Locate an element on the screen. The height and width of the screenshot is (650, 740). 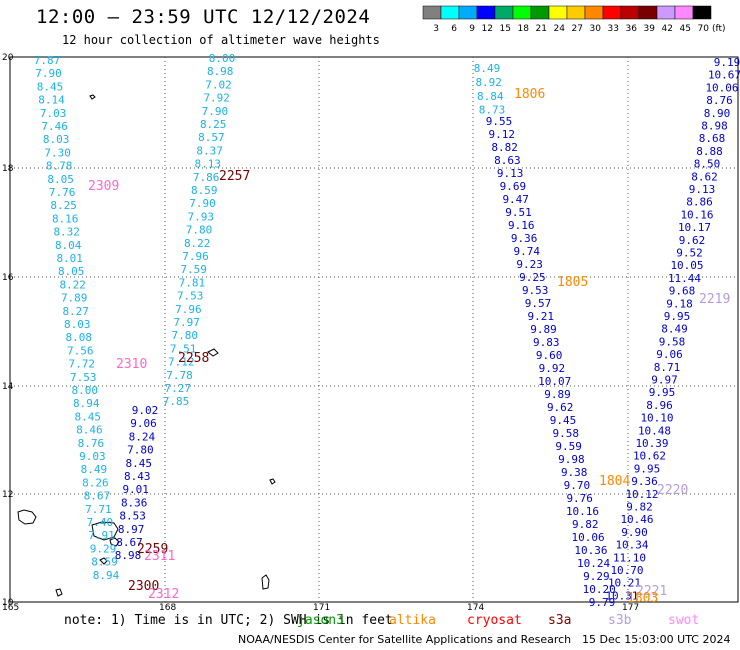
wave-height-value: 8.08 is located at coordinates (79, 337).